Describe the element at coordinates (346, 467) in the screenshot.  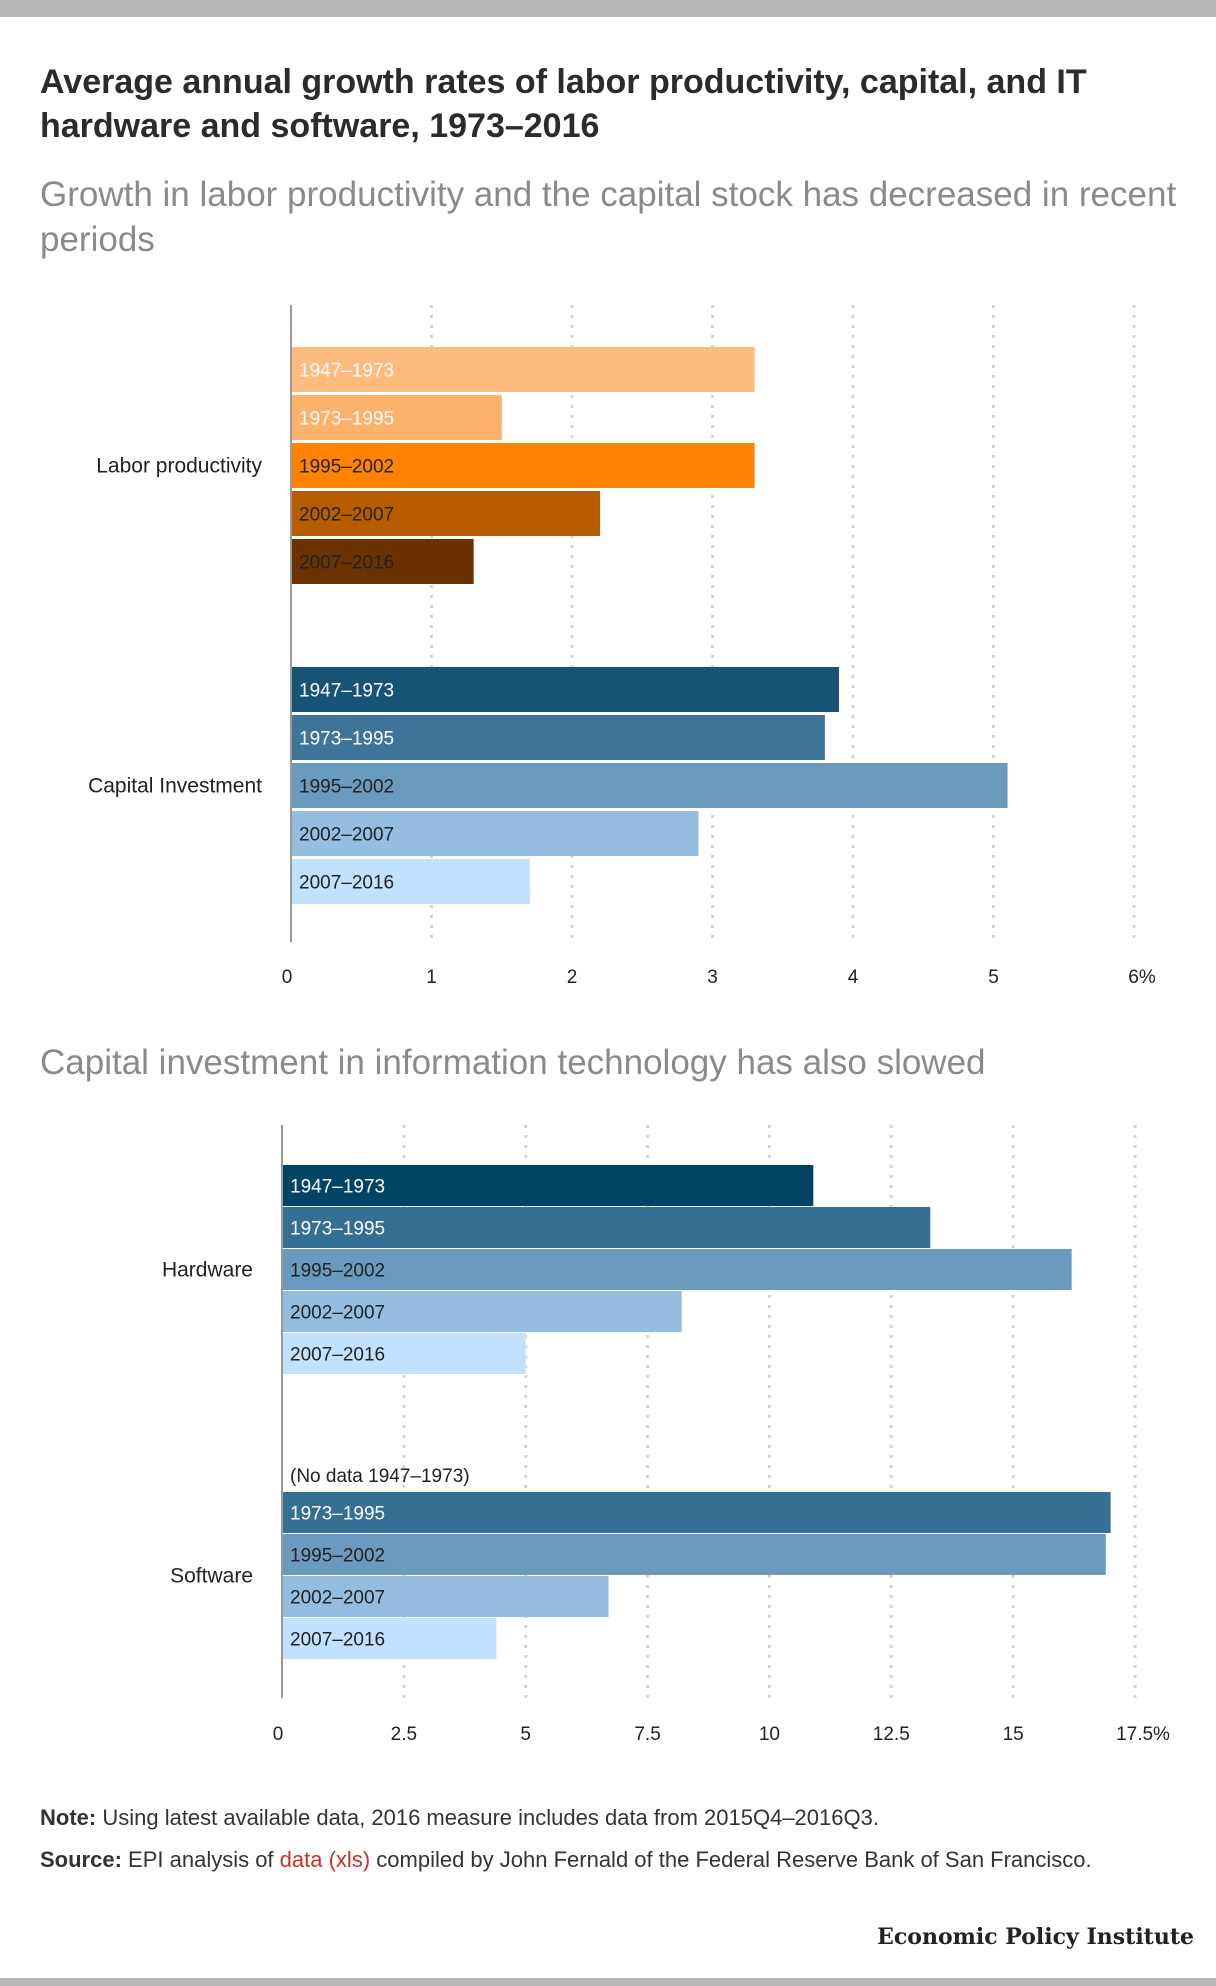
I see `bar-label-labor-productivity-1995-2002: 1995–2002` at that location.